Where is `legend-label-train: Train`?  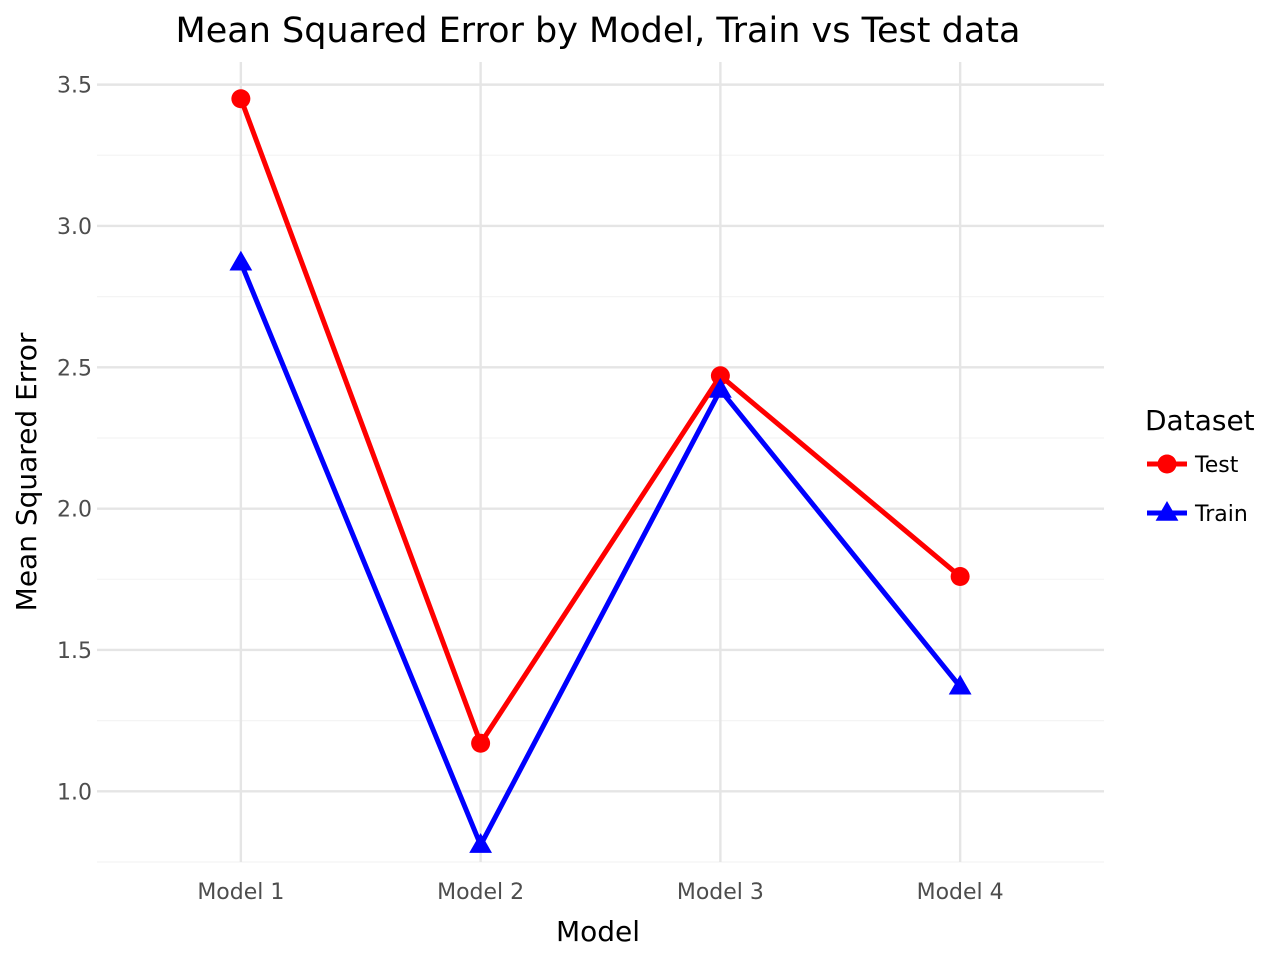 legend-label-train: Train is located at coordinates (1221, 514).